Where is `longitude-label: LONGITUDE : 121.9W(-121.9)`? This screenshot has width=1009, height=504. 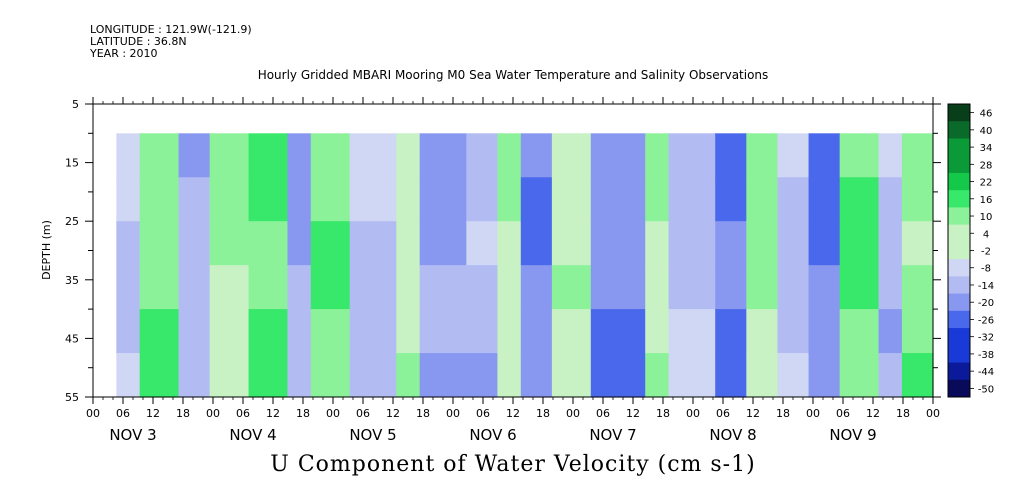 longitude-label: LONGITUDE : 121.9W(-121.9) is located at coordinates (171, 29).